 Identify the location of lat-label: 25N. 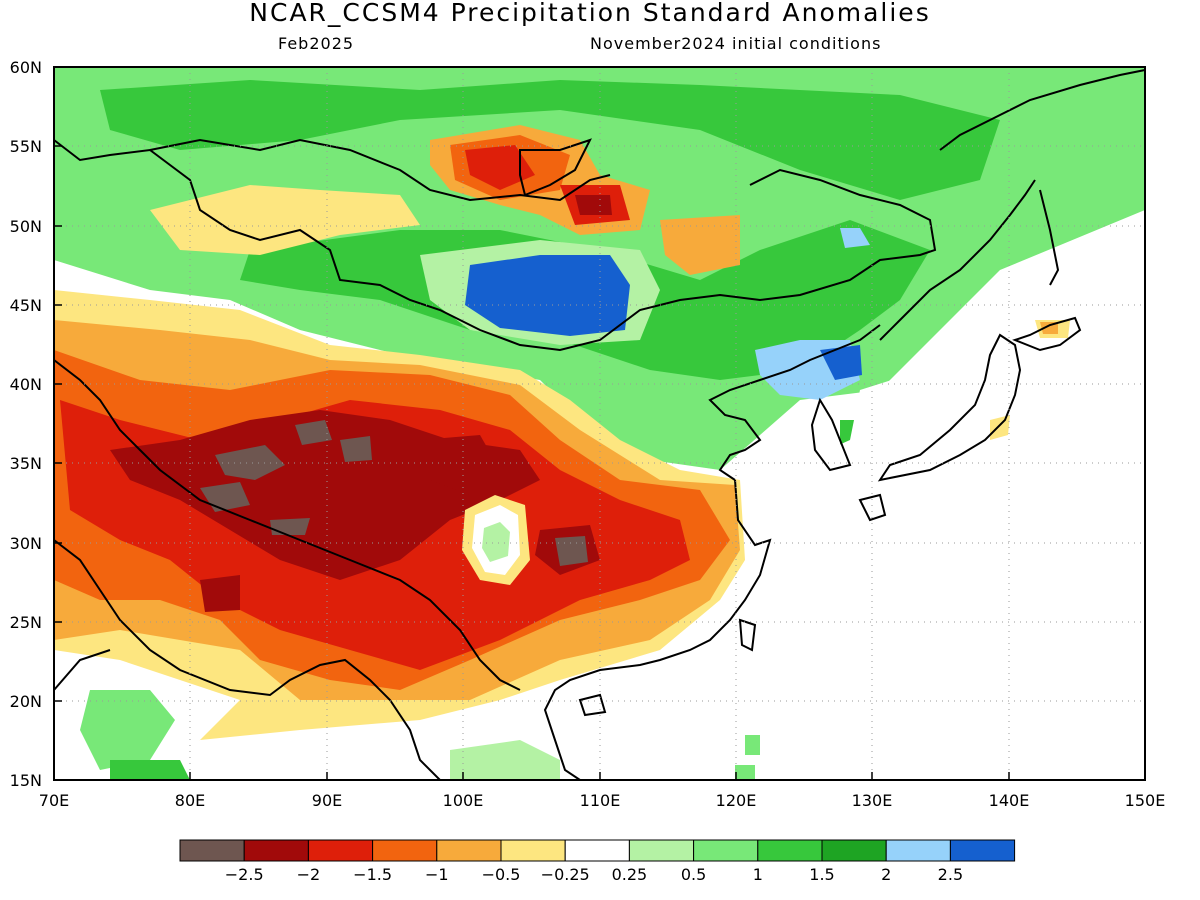
(26, 622).